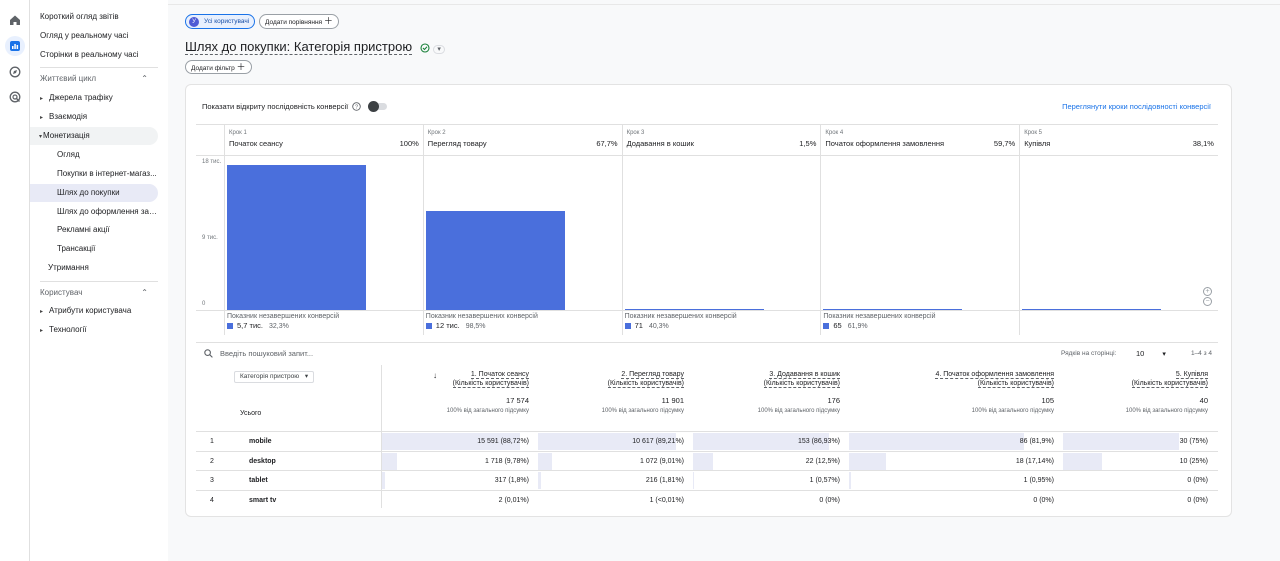 The image size is (1280, 561). Describe the element at coordinates (89, 54) in the screenshot. I see `sidebar-item-realtime-pages: Сторінки в реальному часі` at that location.